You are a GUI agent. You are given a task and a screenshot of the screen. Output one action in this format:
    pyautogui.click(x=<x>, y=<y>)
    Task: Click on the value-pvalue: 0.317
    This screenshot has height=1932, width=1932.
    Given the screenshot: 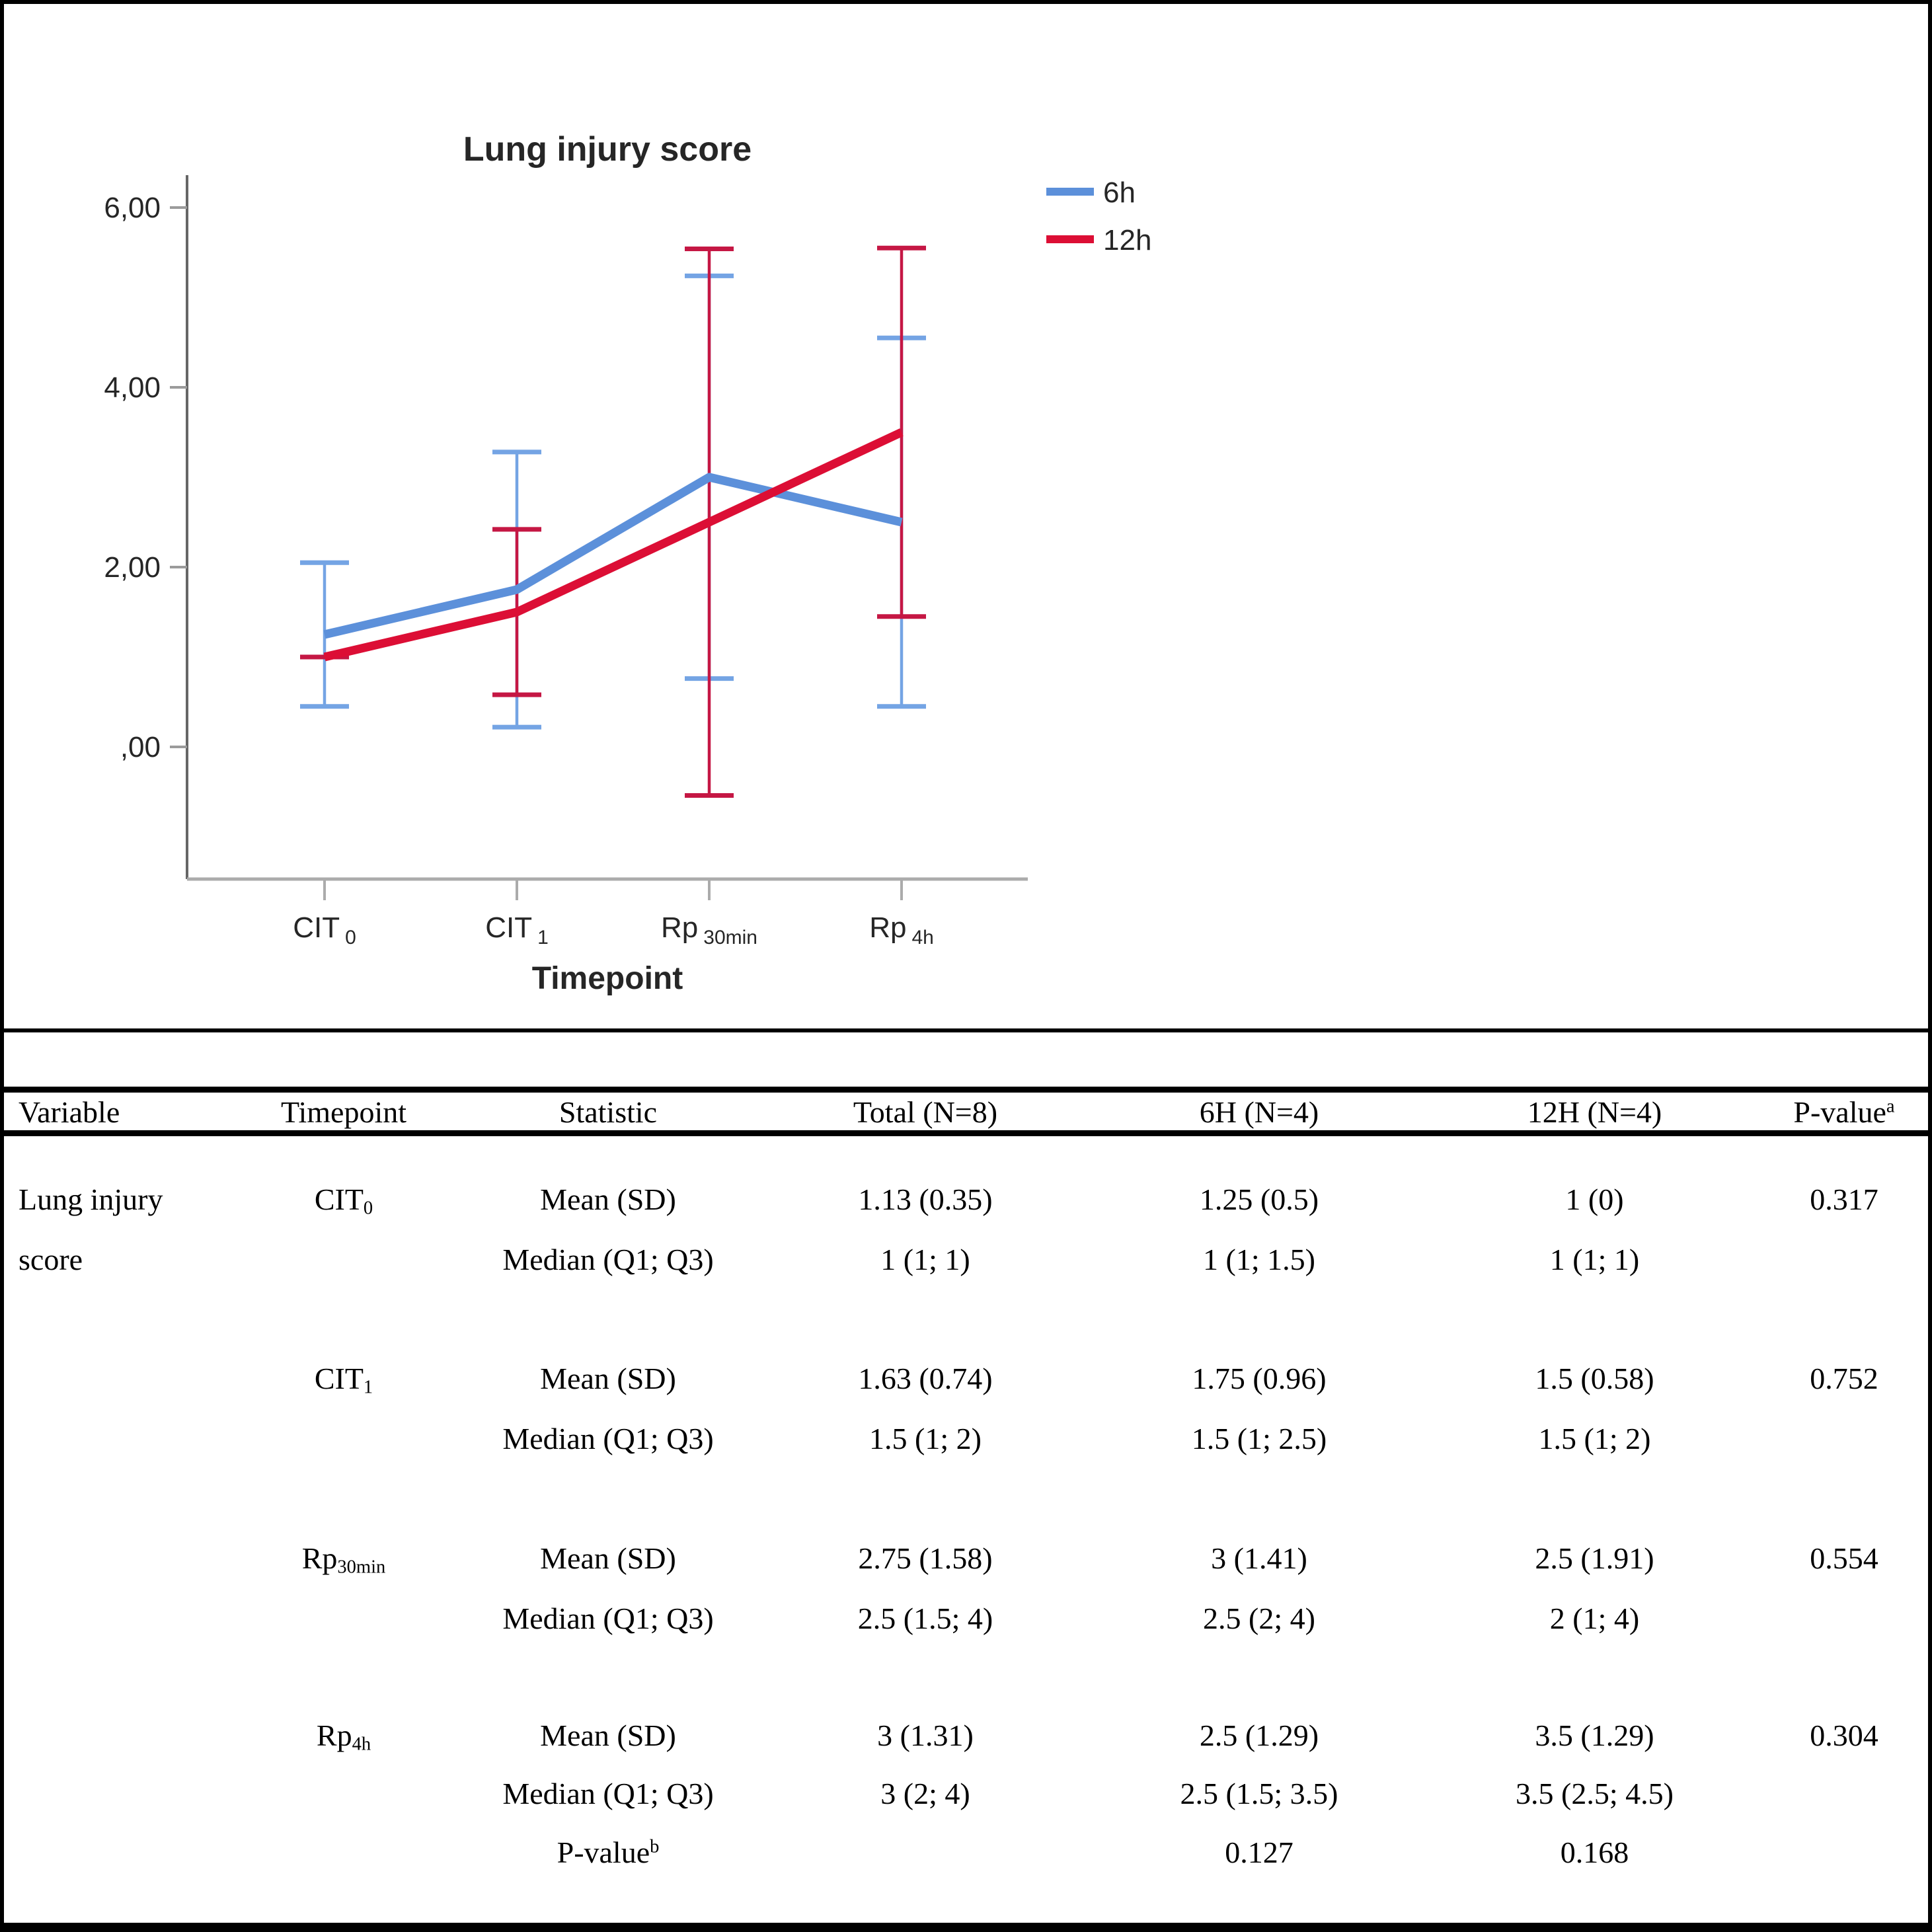 What is the action you would take?
    pyautogui.click(x=1844, y=1199)
    